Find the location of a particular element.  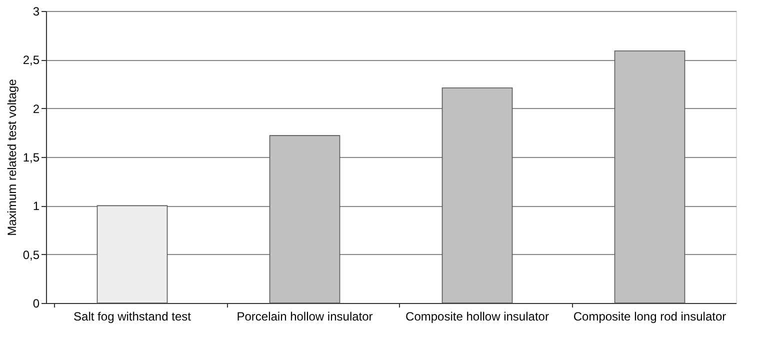

x-tick-label: Composite long rod insulator is located at coordinates (649, 317).